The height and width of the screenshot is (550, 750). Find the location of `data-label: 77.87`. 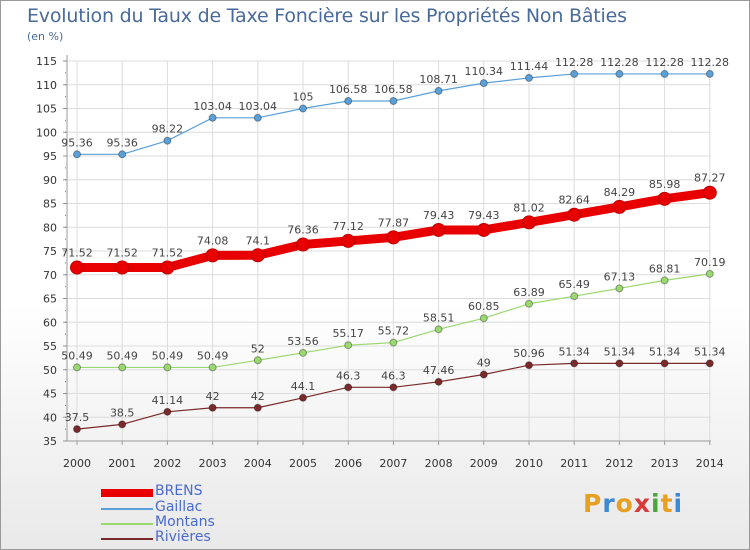

data-label: 77.87 is located at coordinates (394, 222).